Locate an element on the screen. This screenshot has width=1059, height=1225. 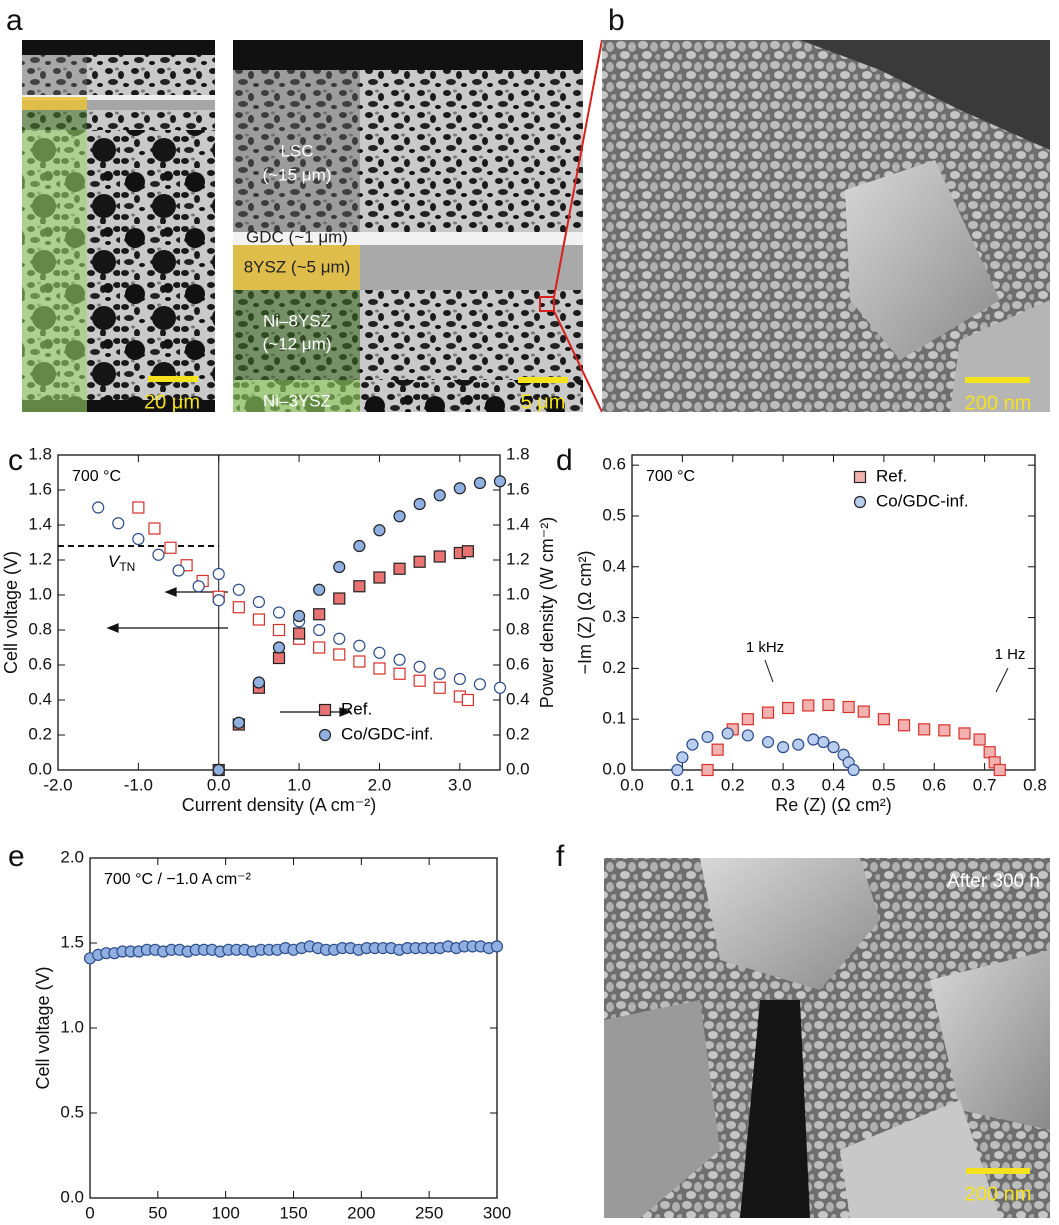
y2-tick-label: 0.8 is located at coordinates (518, 628).